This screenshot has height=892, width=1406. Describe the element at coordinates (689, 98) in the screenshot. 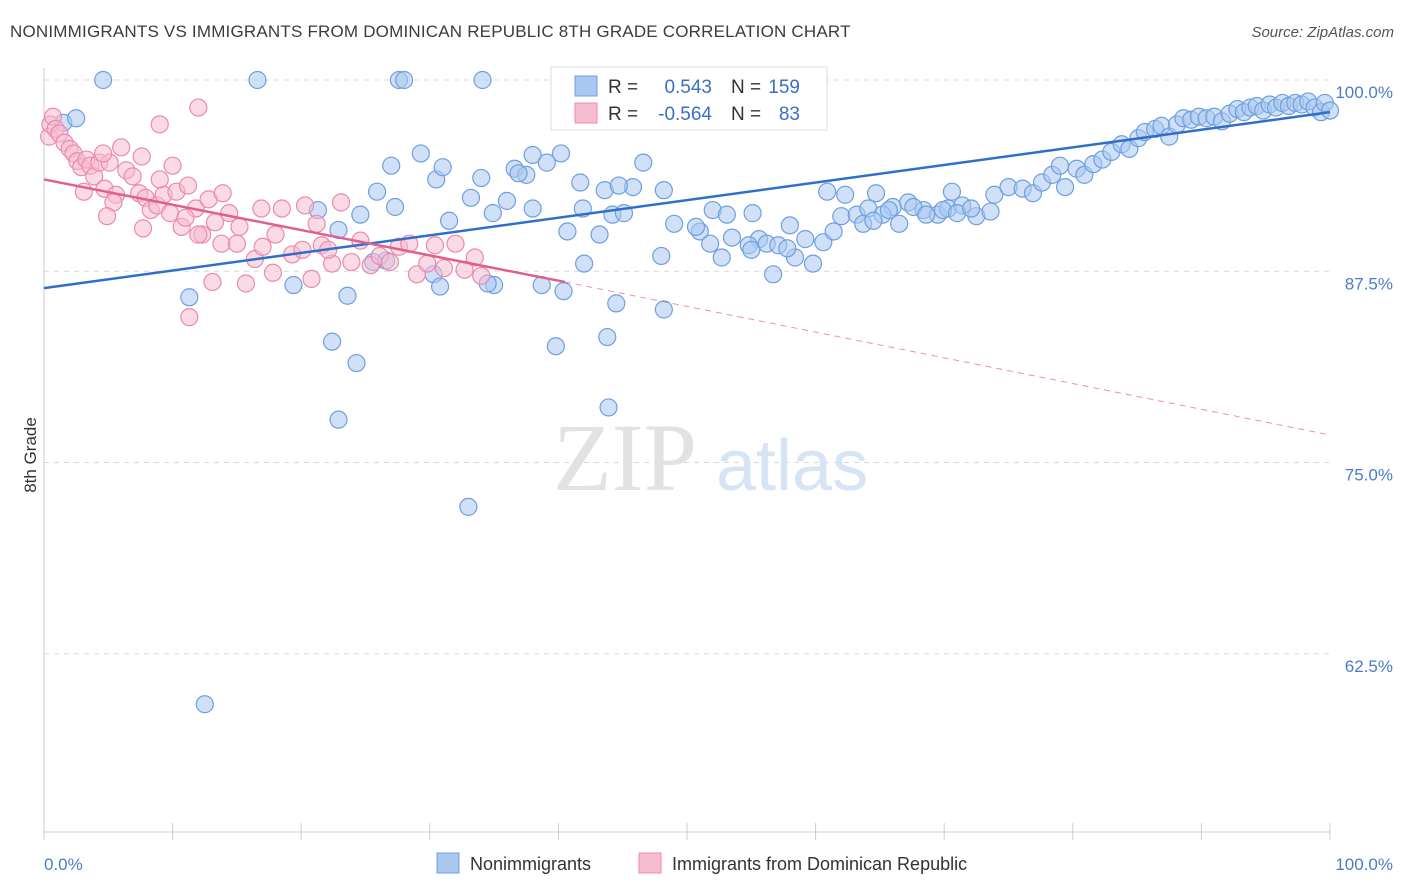

I see `stats-box: R = 0.543 N = 159 R = -0.564 N = 83` at that location.